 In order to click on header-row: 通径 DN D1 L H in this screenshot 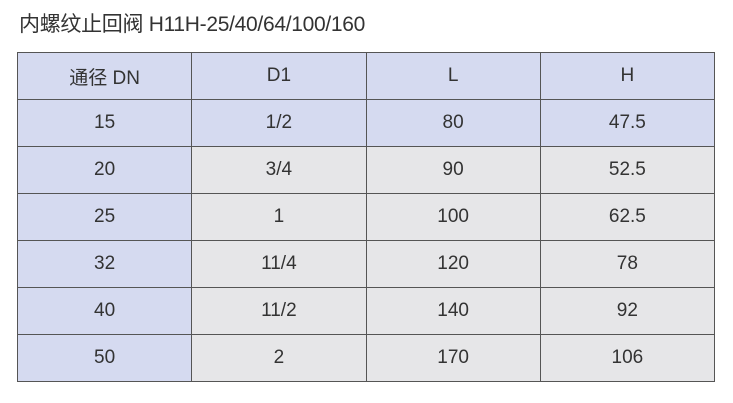, I will do `click(366, 76)`.